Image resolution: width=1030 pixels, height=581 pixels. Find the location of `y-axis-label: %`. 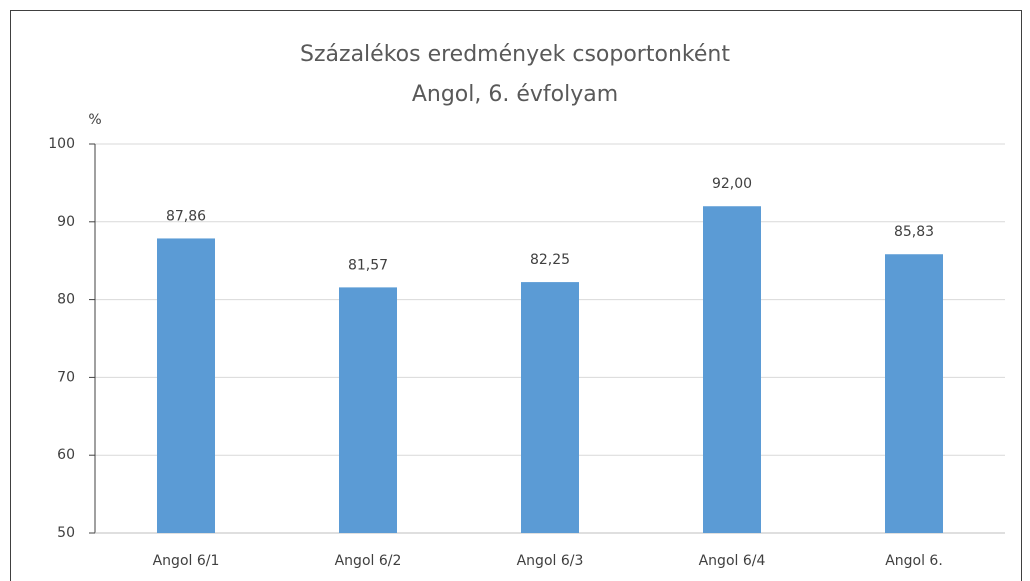

y-axis-label: % is located at coordinates (94, 120).